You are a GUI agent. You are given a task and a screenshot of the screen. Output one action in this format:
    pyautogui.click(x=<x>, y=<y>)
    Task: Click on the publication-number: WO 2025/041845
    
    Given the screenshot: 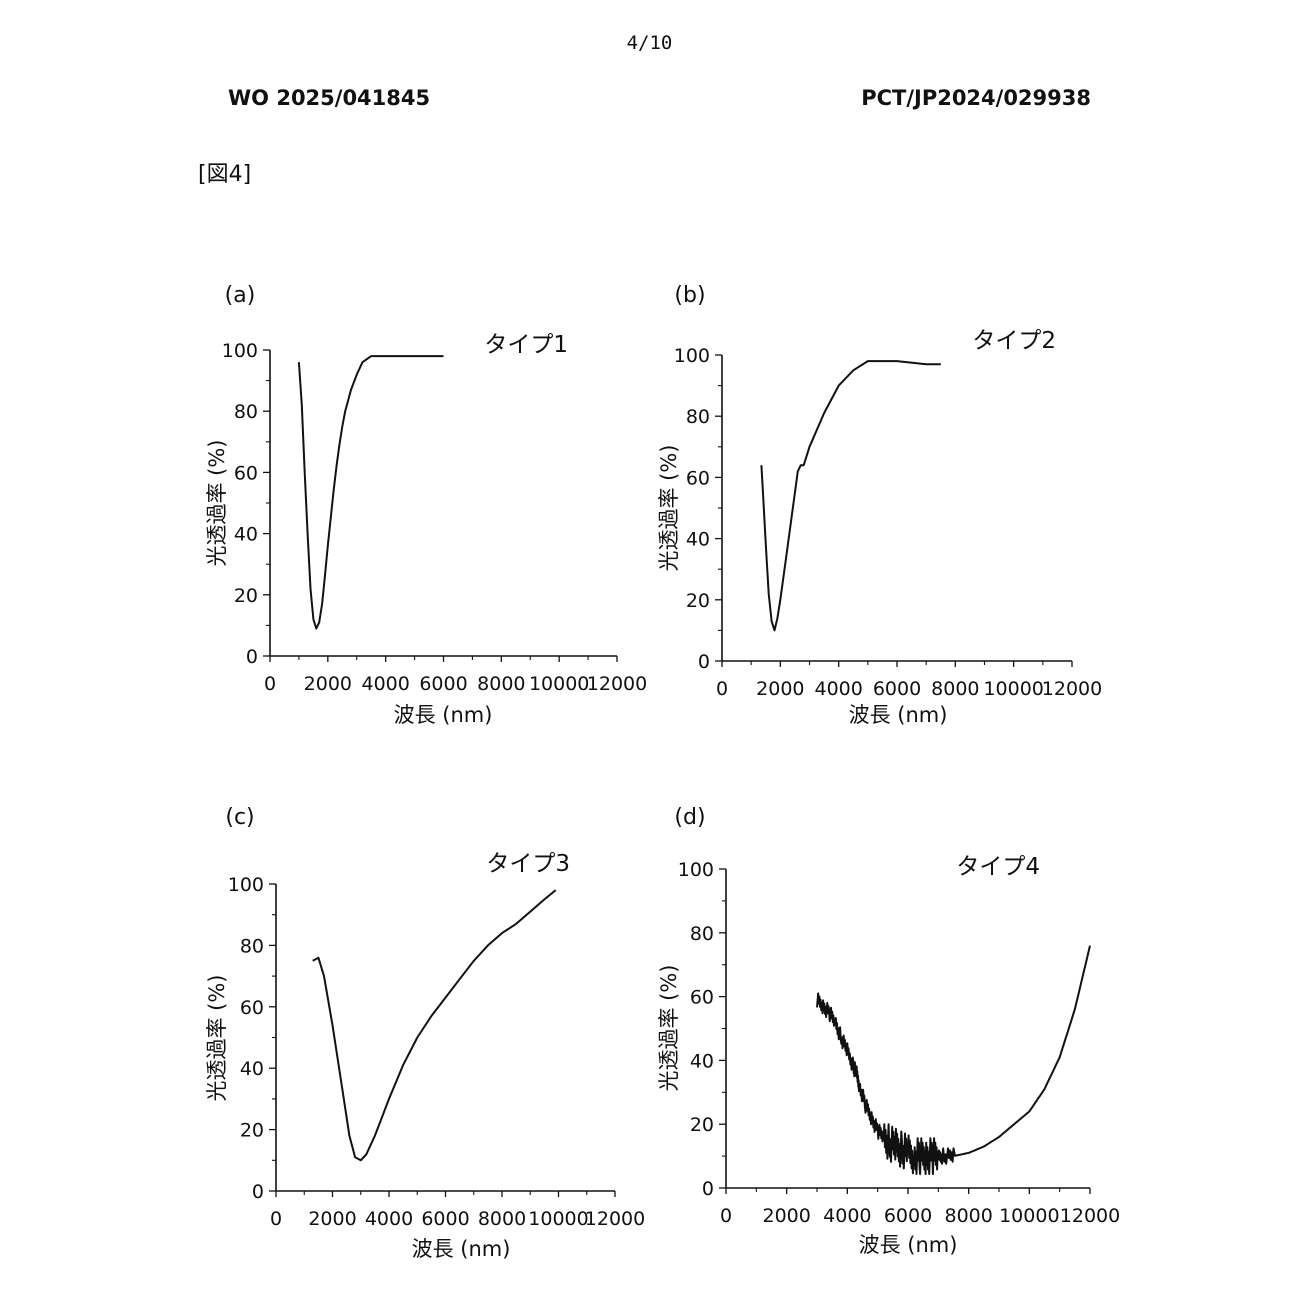 What is the action you would take?
    pyautogui.click(x=329, y=98)
    